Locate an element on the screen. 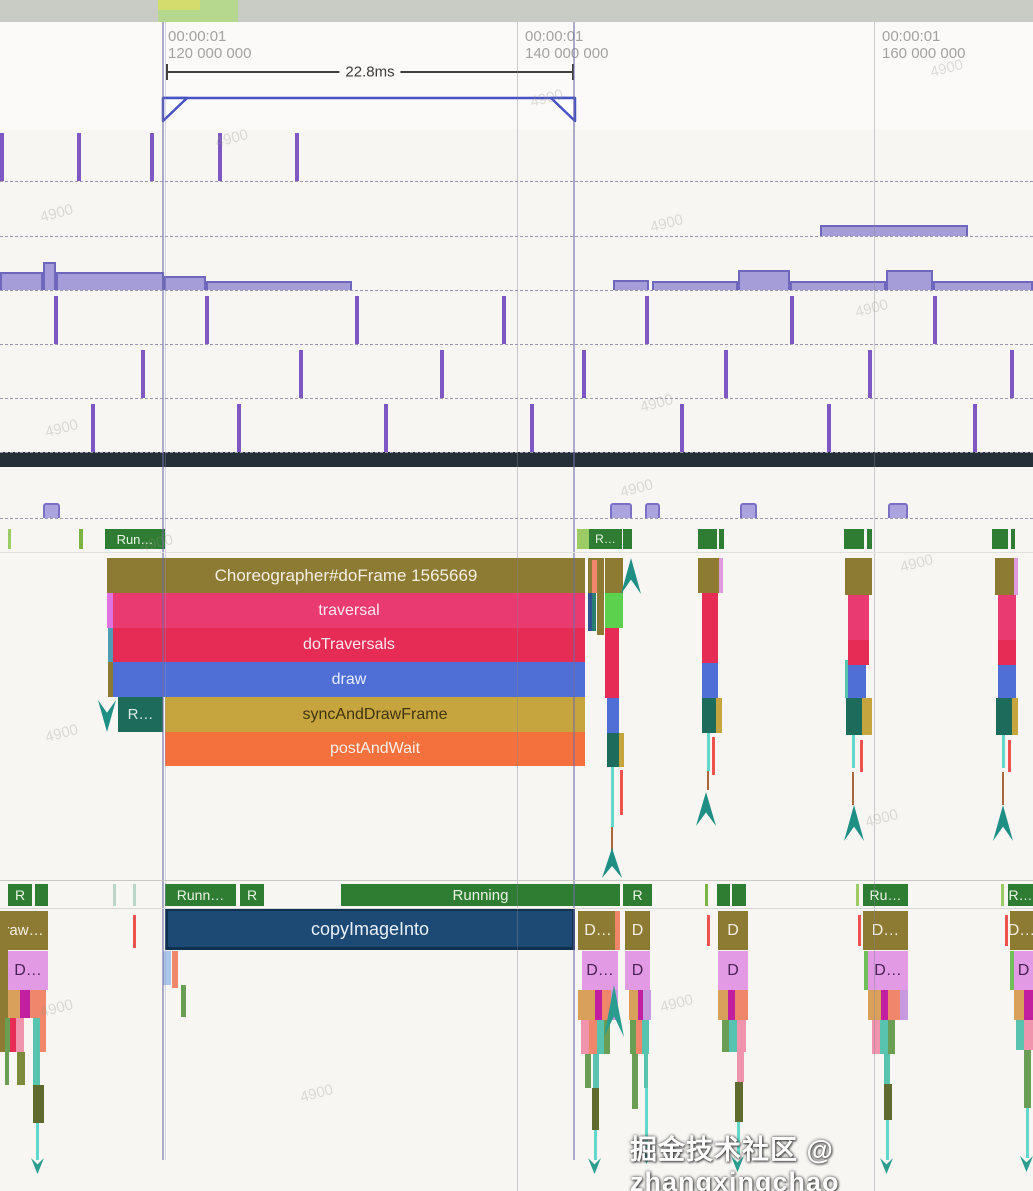 The height and width of the screenshot is (1191, 1033). trace-slice: Choreographer#doFrame 1565669 is located at coordinates (346, 575).